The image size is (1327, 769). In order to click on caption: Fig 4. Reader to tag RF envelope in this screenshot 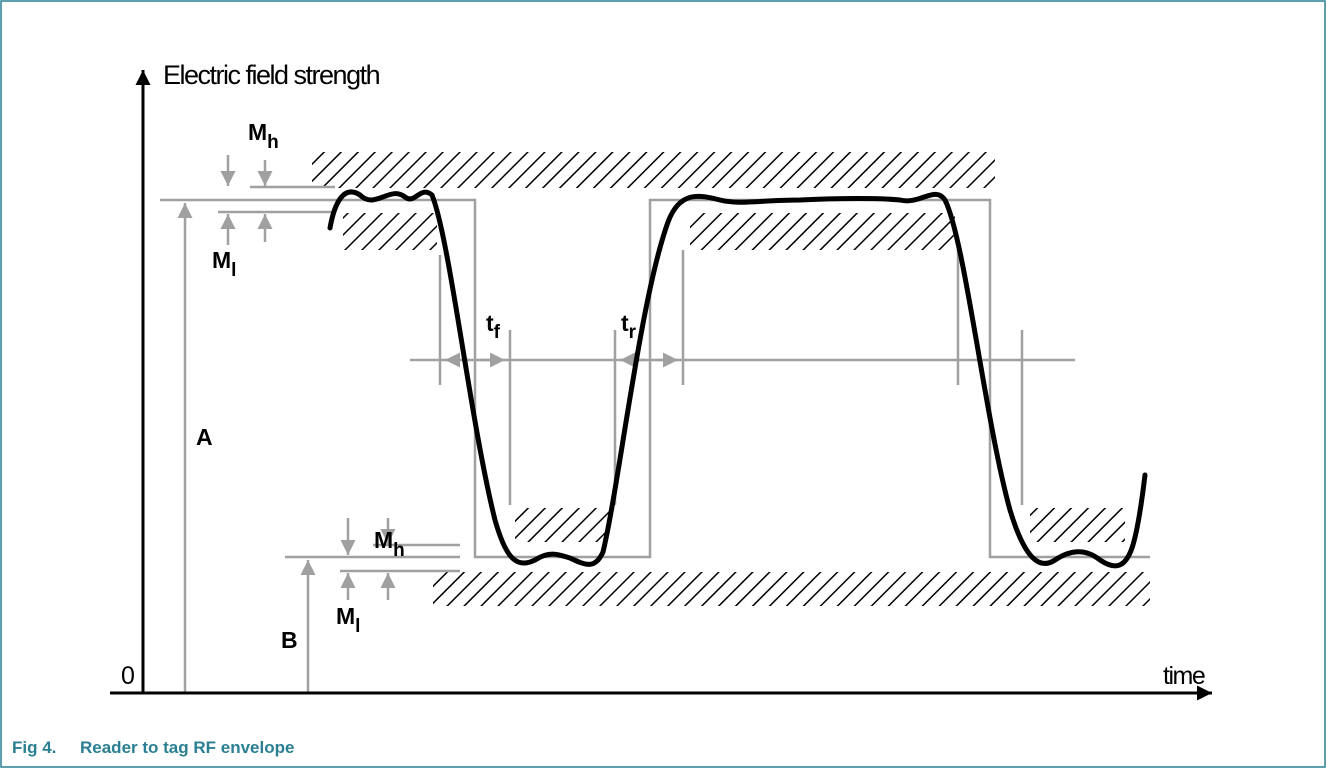, I will do `click(153, 747)`.